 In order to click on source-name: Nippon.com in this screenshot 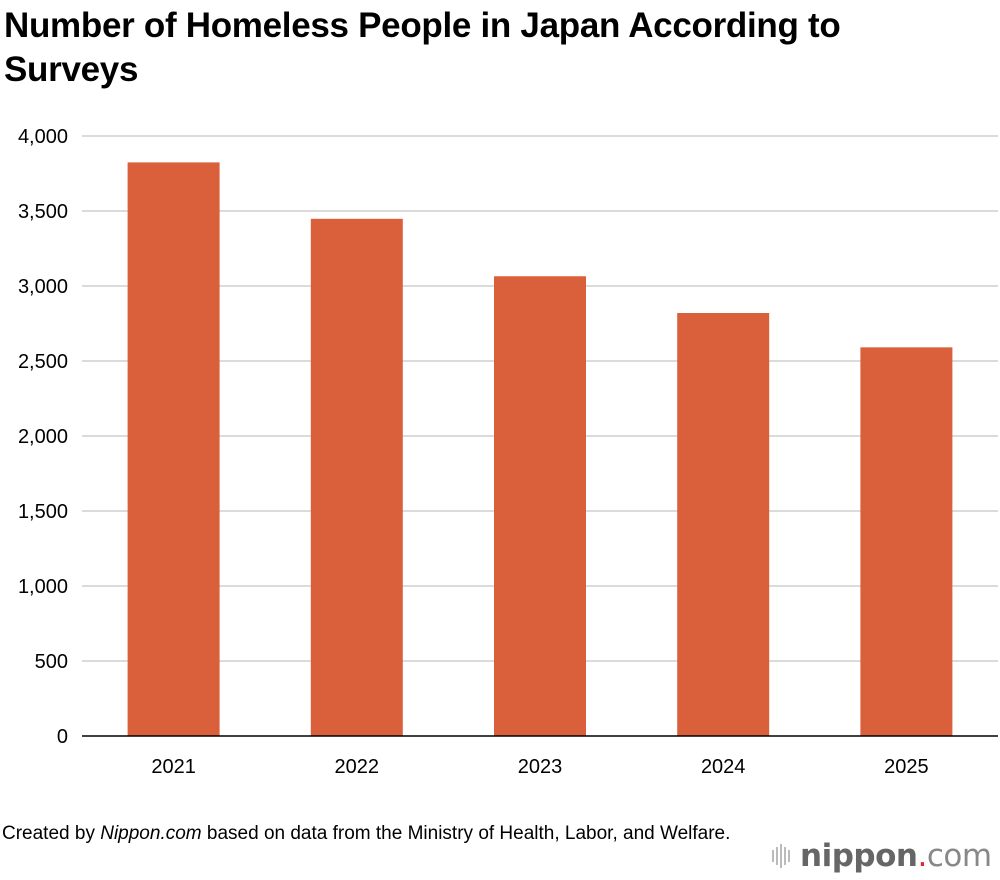, I will do `click(151, 833)`.